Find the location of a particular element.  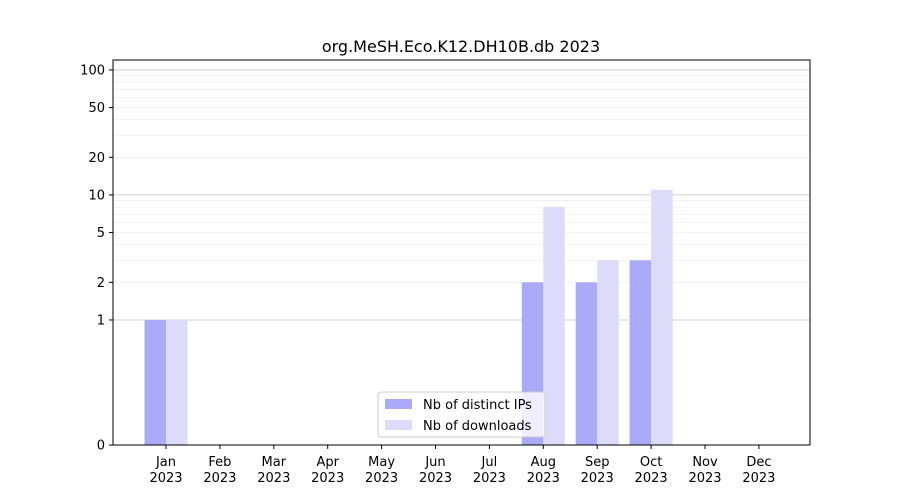

legend-label: Nb of distinct IPs is located at coordinates (477, 405).